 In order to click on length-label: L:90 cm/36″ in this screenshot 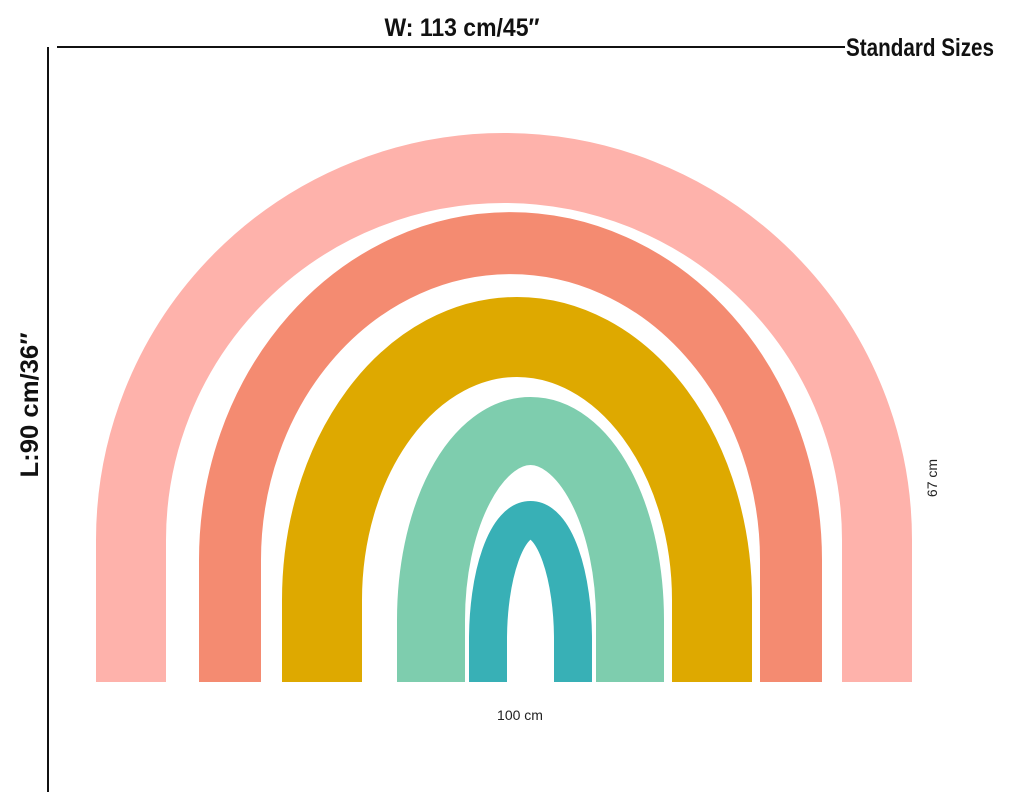, I will do `click(30, 404)`.